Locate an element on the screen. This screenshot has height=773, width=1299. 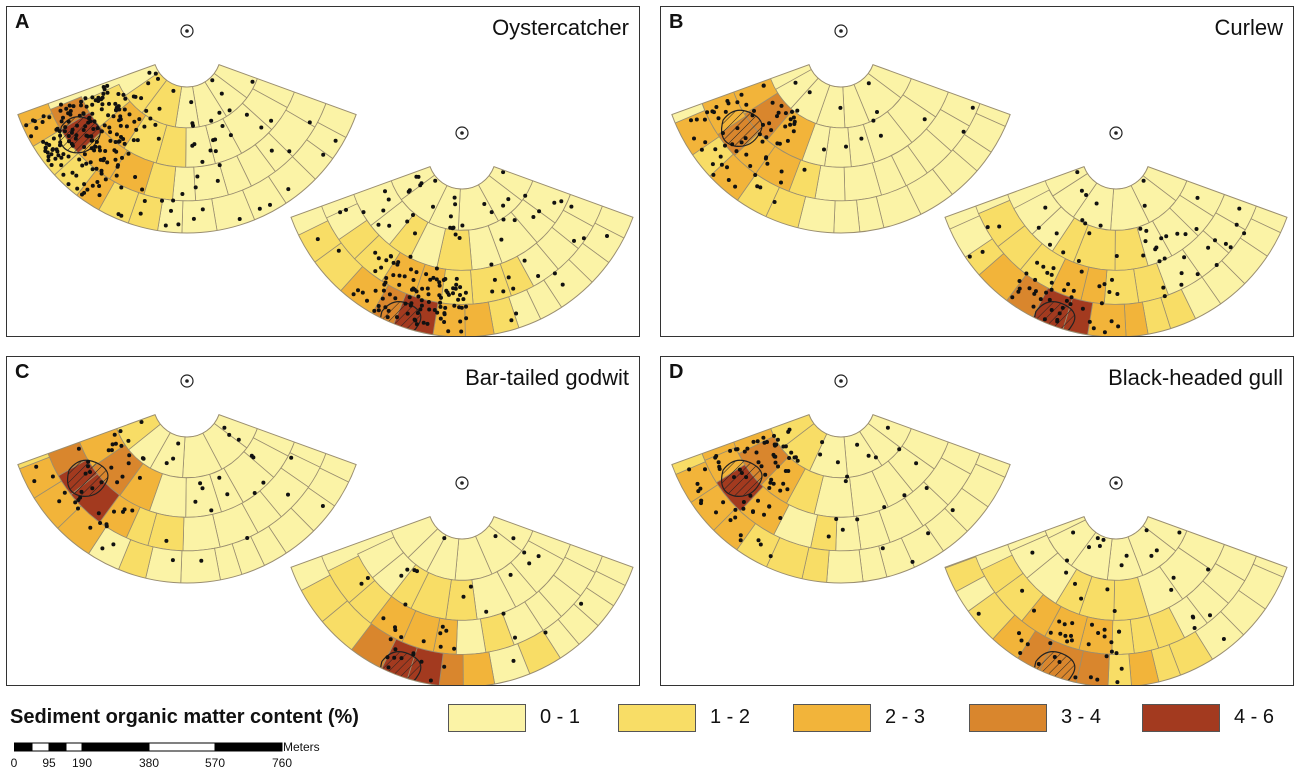
monitoring-station-icon-dot is located at coordinates (841, 31).